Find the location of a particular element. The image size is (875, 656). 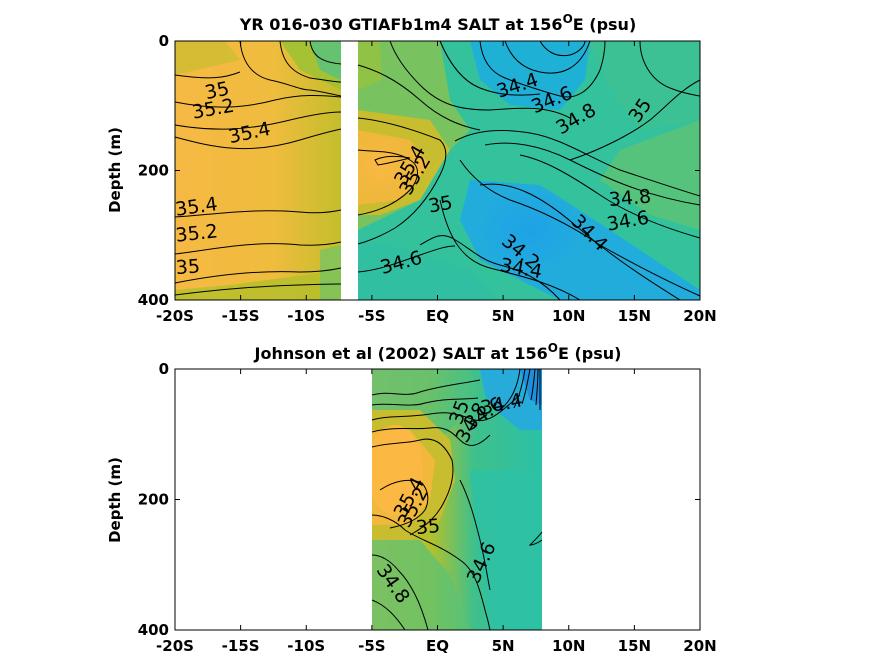

top-x-tick-label: -15S is located at coordinates (241, 316).